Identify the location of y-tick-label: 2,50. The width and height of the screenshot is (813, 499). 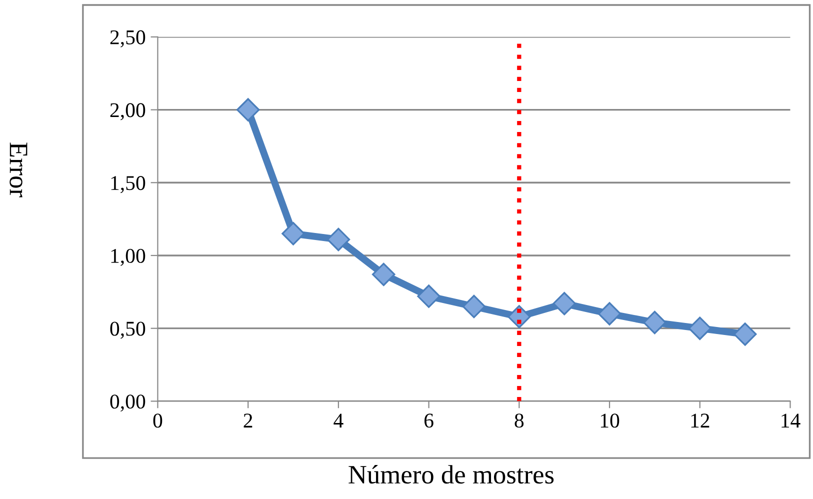
(128, 39).